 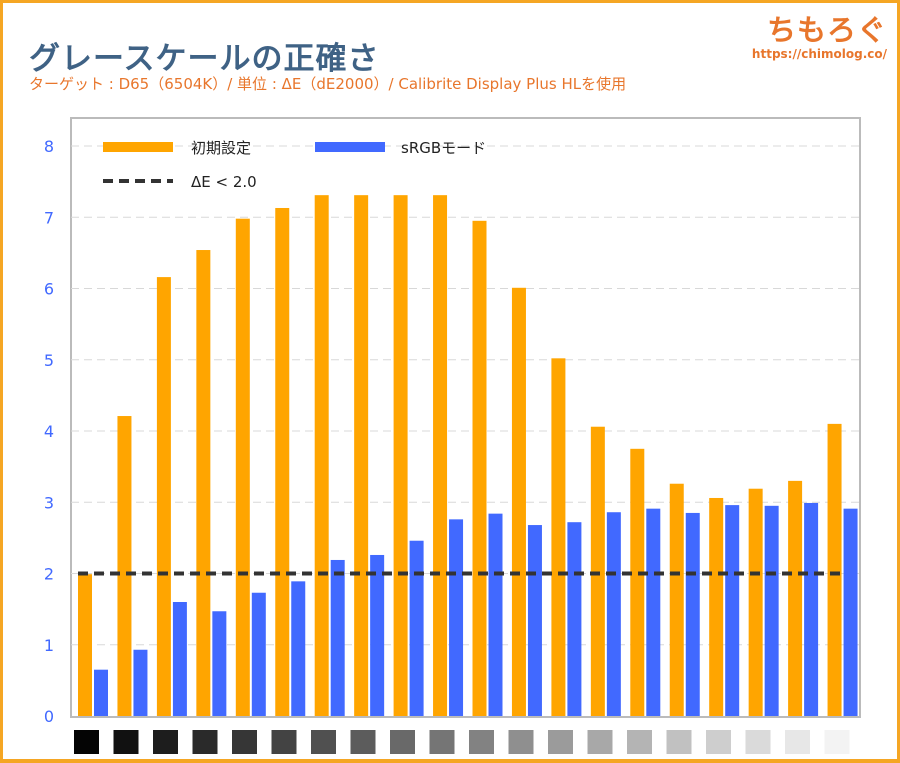 What do you see at coordinates (49, 574) in the screenshot?
I see `y-tick-label: 2` at bounding box center [49, 574].